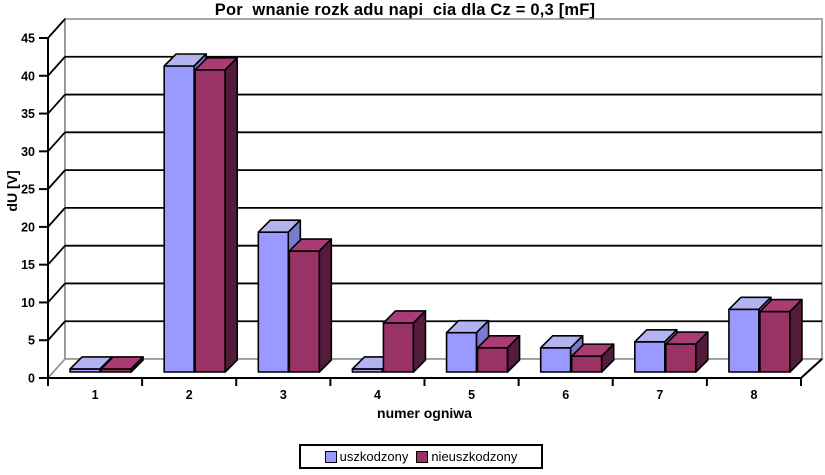 This screenshot has height=475, width=825. Describe the element at coordinates (28, 114) in the screenshot. I see `y-tick-label: 35` at that location.